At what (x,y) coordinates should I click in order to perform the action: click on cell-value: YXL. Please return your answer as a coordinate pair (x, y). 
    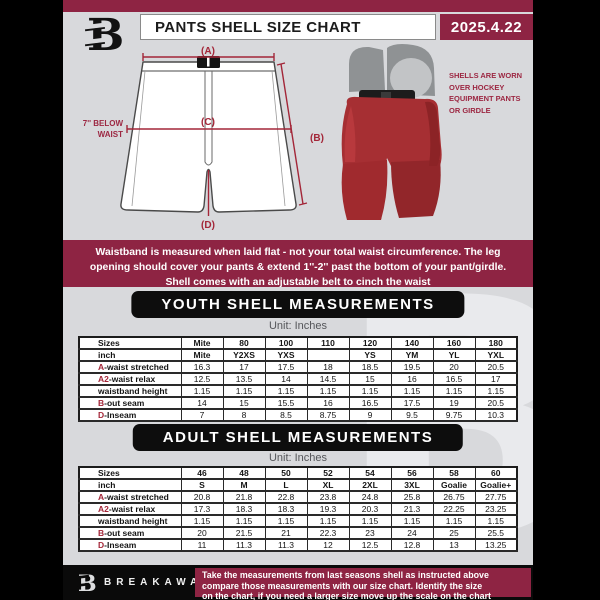
    Looking at the image, I should click on (496, 355).